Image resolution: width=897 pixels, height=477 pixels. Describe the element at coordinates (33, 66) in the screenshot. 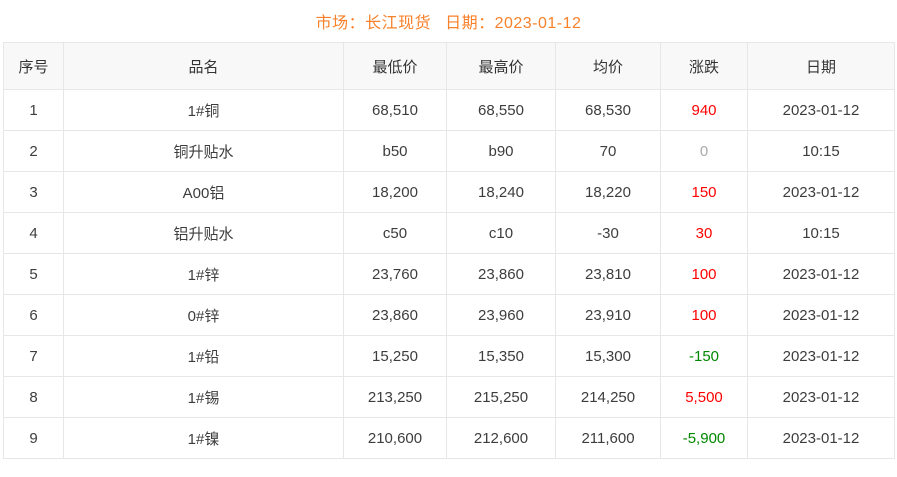

I see `col-header-no: 序号` at that location.